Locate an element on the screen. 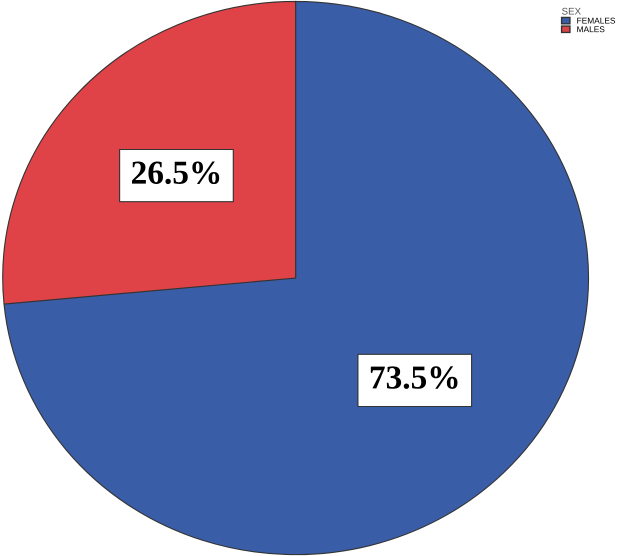  data-label: 73.5% is located at coordinates (414, 377).